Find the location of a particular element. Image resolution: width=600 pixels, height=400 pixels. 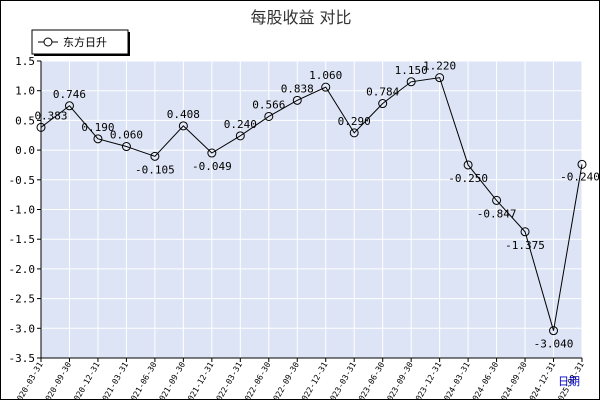

data-label: -0.250 is located at coordinates (468, 178).